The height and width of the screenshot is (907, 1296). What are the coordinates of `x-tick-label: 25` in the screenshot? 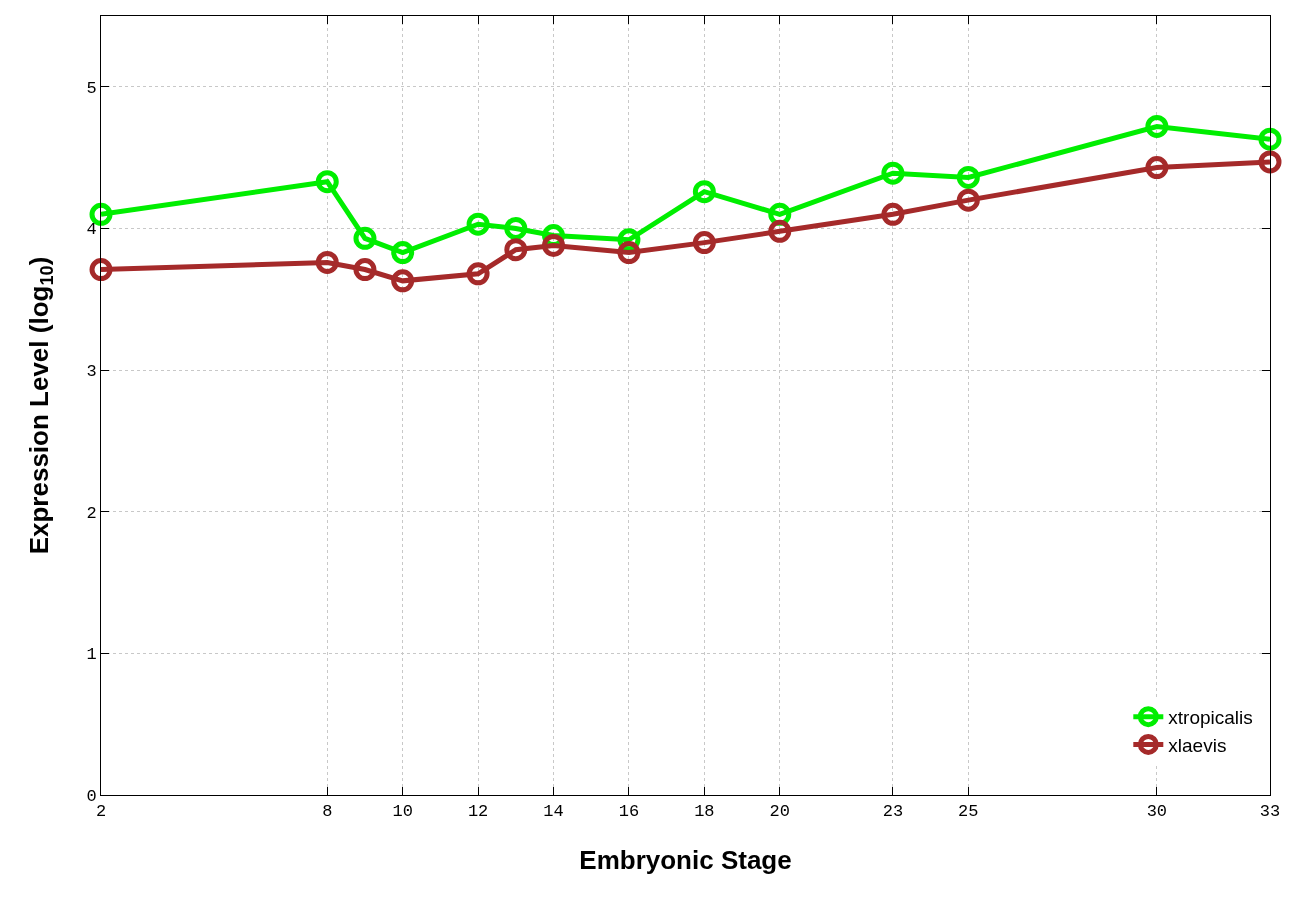 It's located at (968, 812).